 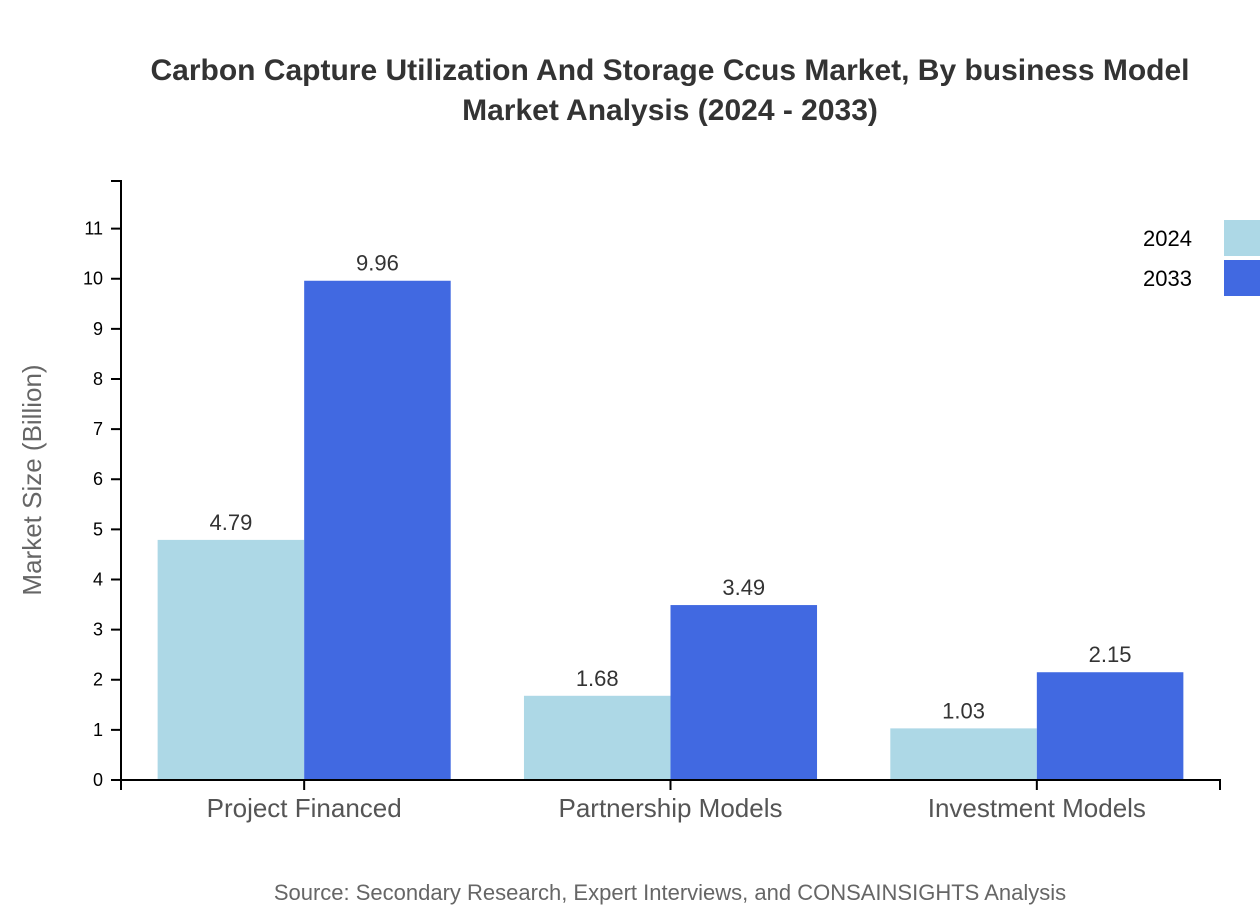 I want to click on y-tick-label: 9, so click(x=98, y=329).